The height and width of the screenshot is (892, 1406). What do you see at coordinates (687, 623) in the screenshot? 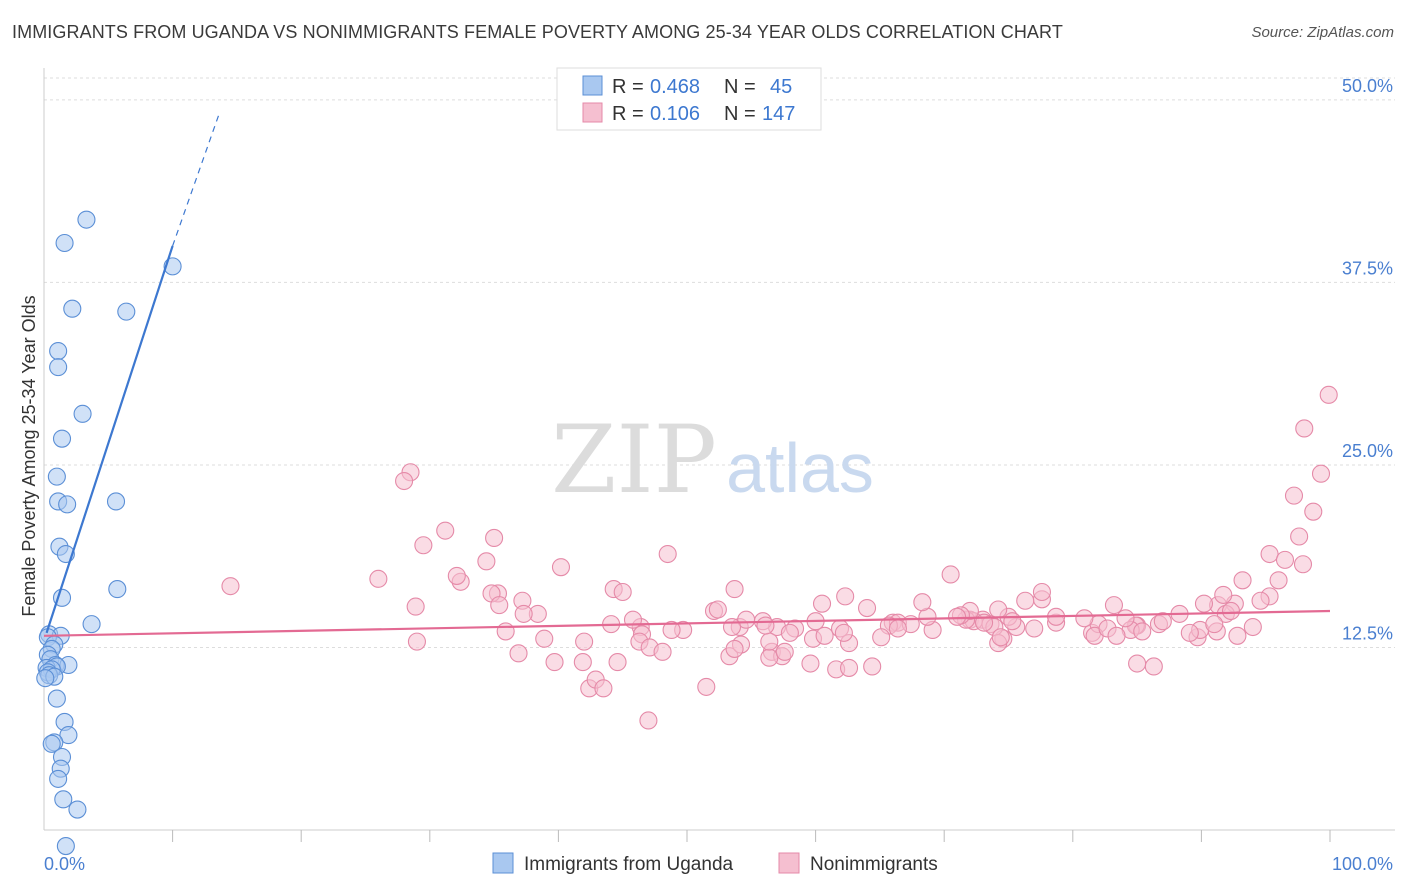
I see `nonimm-trend-line` at bounding box center [687, 623].